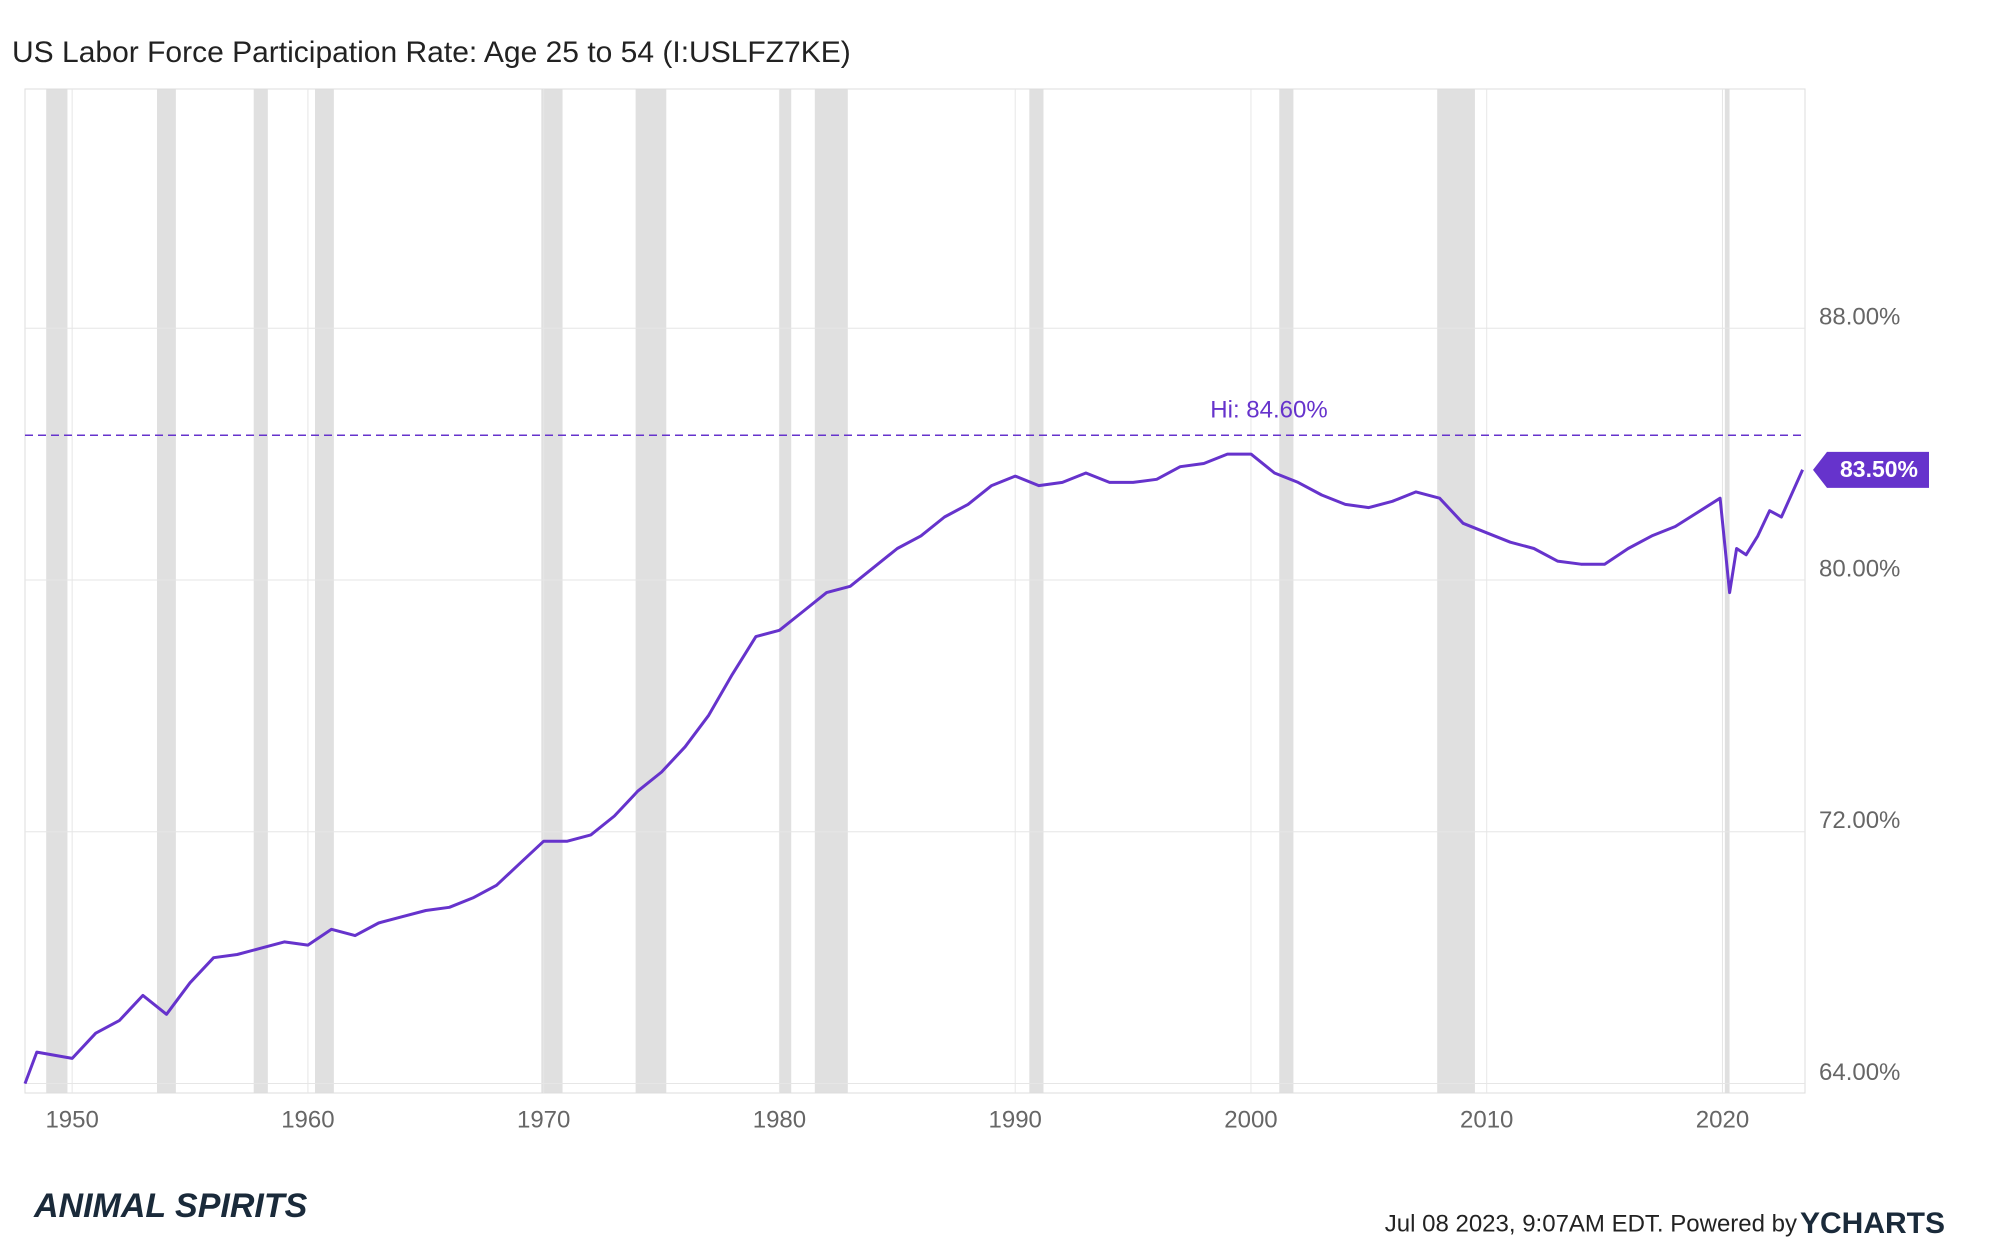  What do you see at coordinates (1859, 568) in the screenshot?
I see `y-tick-label: 80.00%` at bounding box center [1859, 568].